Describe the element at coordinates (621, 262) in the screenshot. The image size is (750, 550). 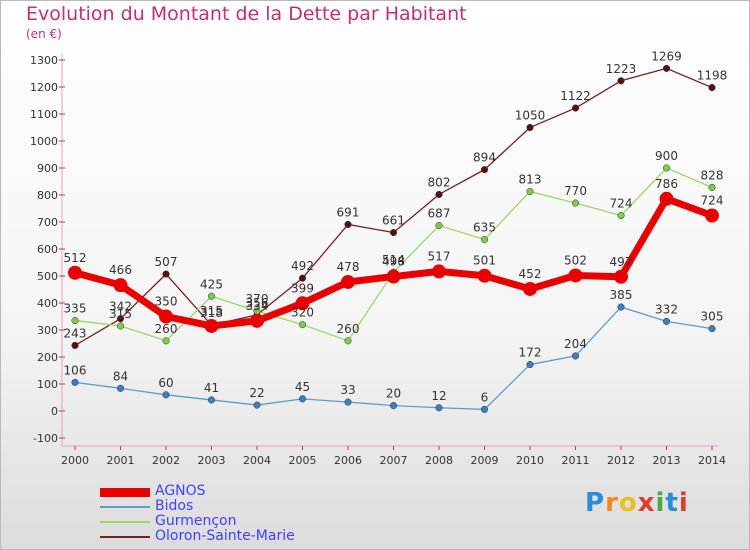
I see `data-label: 497` at that location.